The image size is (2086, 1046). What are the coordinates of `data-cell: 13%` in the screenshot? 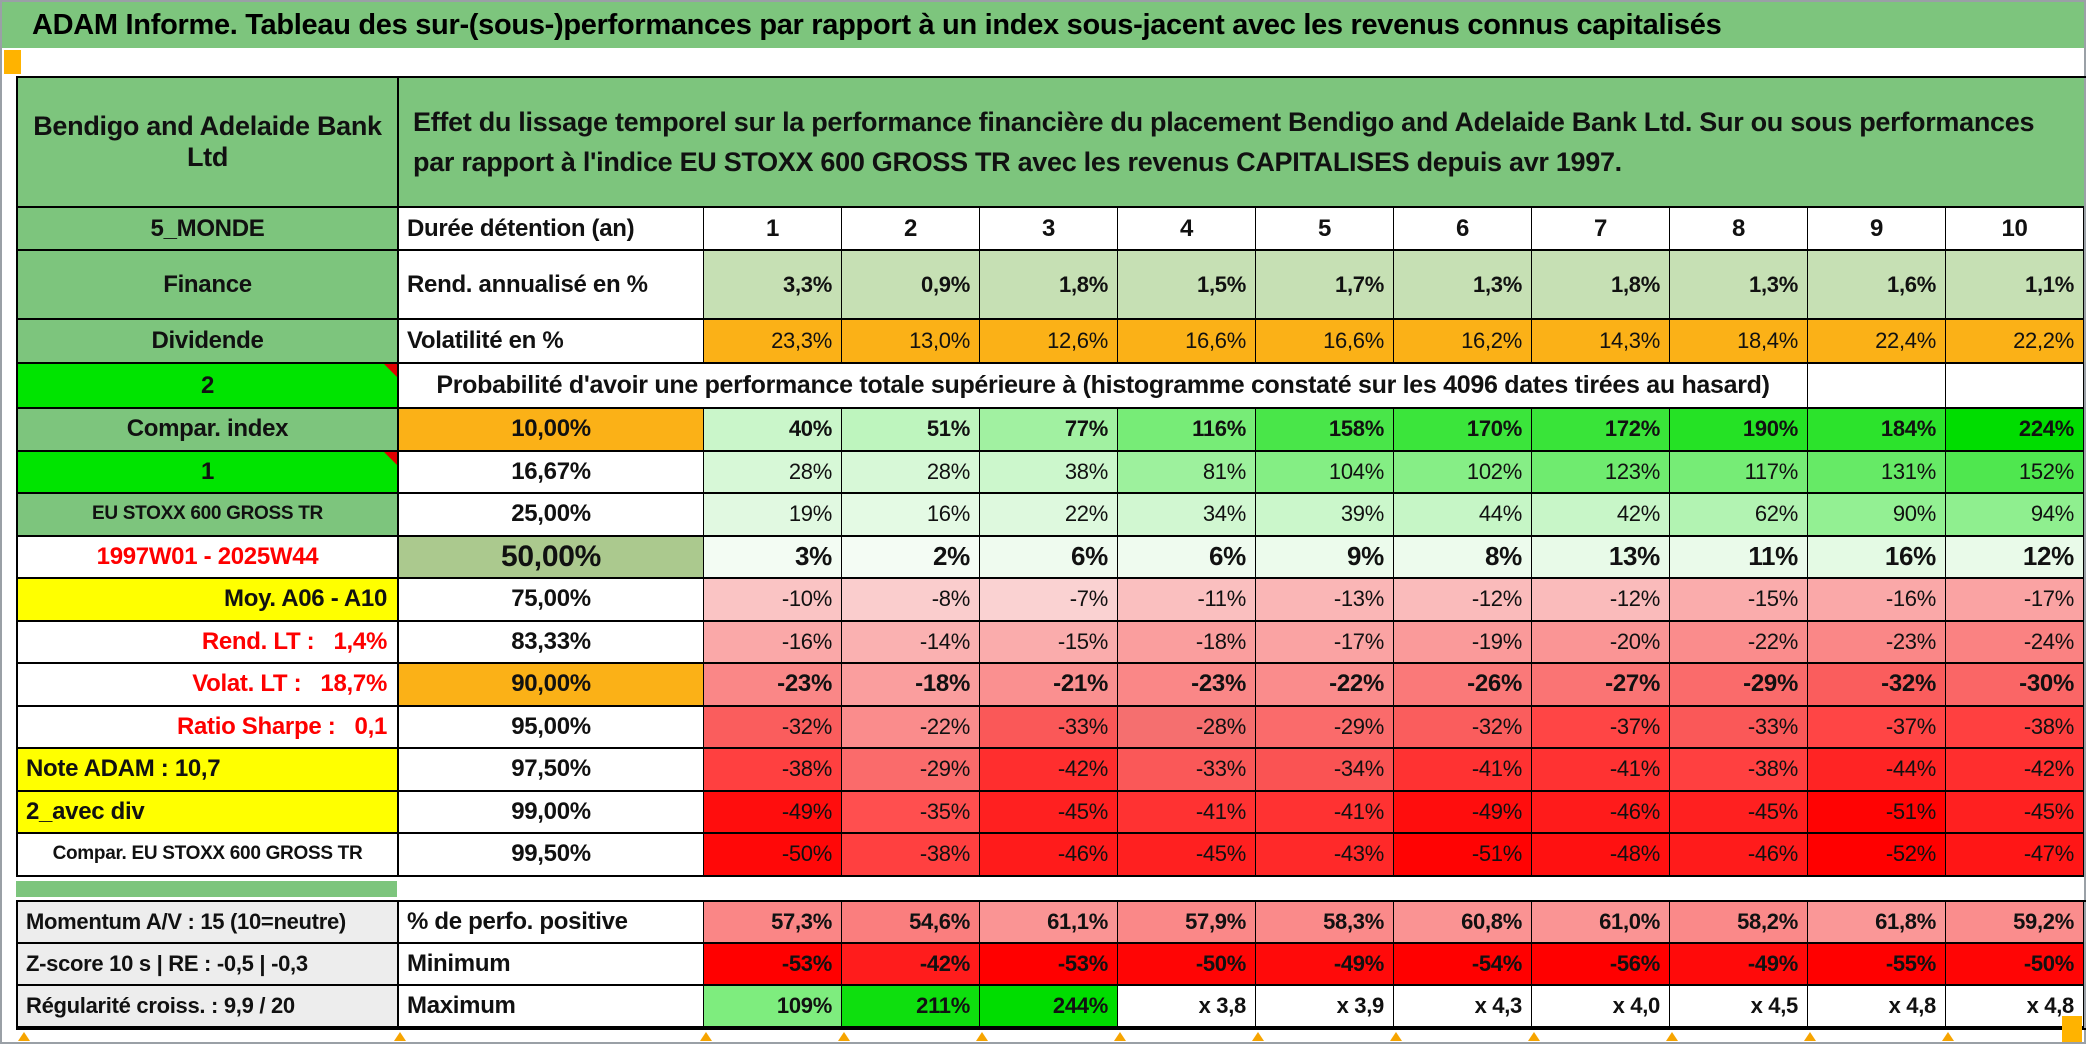 It's located at (1601, 557).